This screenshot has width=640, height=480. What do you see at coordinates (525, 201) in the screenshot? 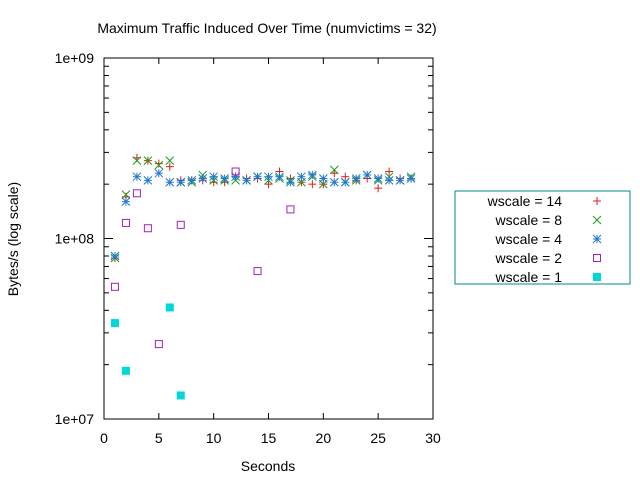
I see `legend-label: wscale = 14` at bounding box center [525, 201].